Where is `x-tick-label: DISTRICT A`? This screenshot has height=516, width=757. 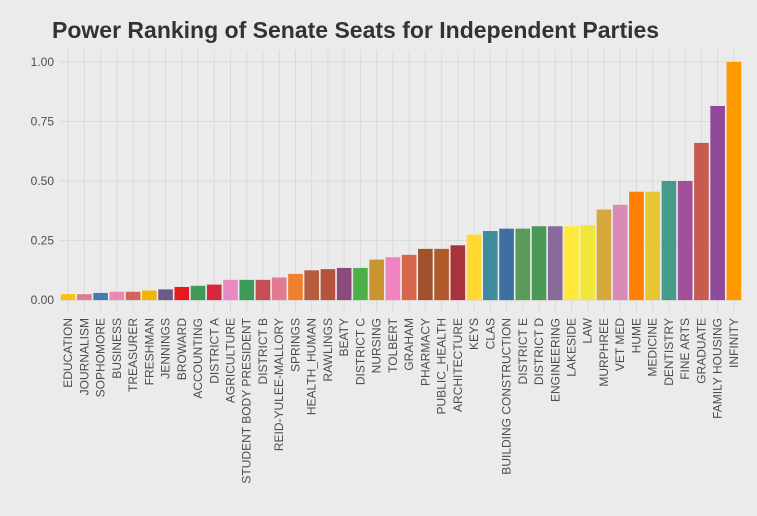
x-tick-label: DISTRICT A is located at coordinates (214, 351).